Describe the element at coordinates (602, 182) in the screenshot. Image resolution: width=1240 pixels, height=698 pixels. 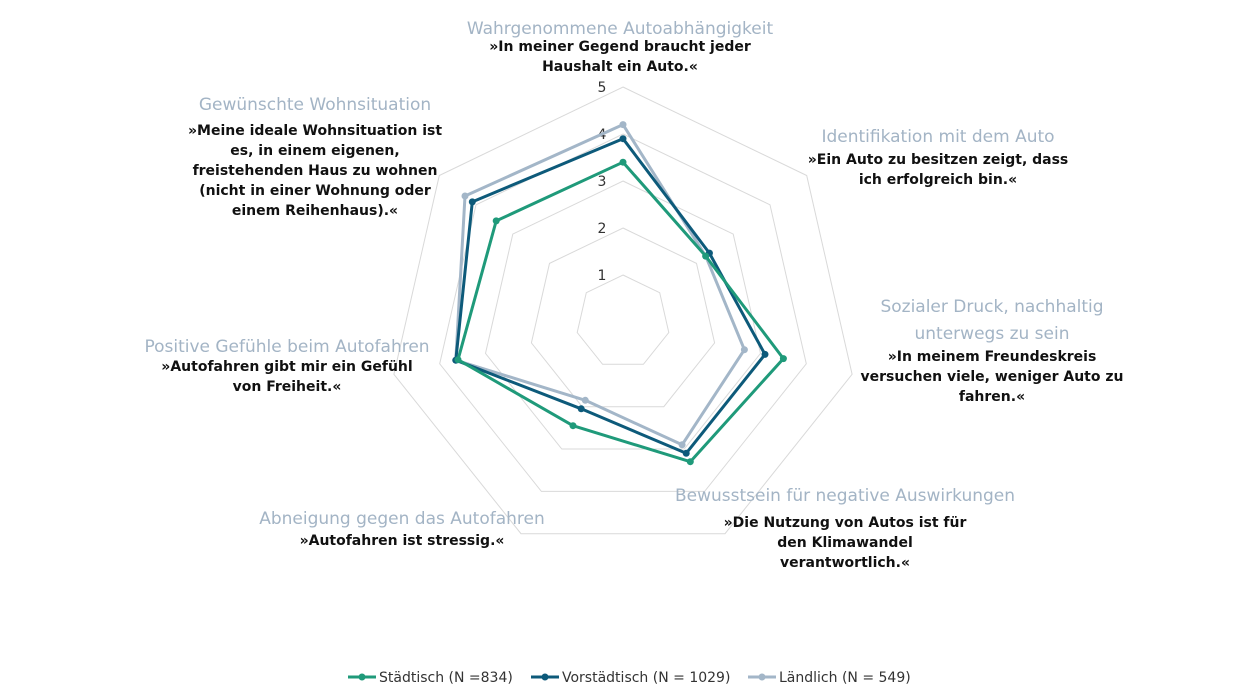
I see `tick-label: 3` at that location.